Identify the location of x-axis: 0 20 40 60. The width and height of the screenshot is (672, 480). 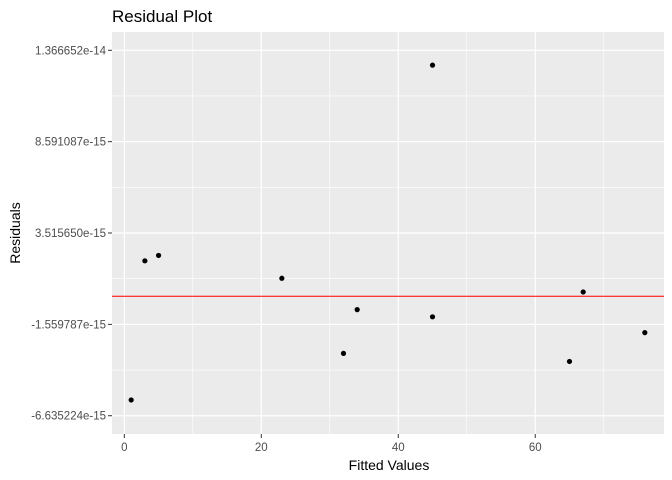
(331, 444).